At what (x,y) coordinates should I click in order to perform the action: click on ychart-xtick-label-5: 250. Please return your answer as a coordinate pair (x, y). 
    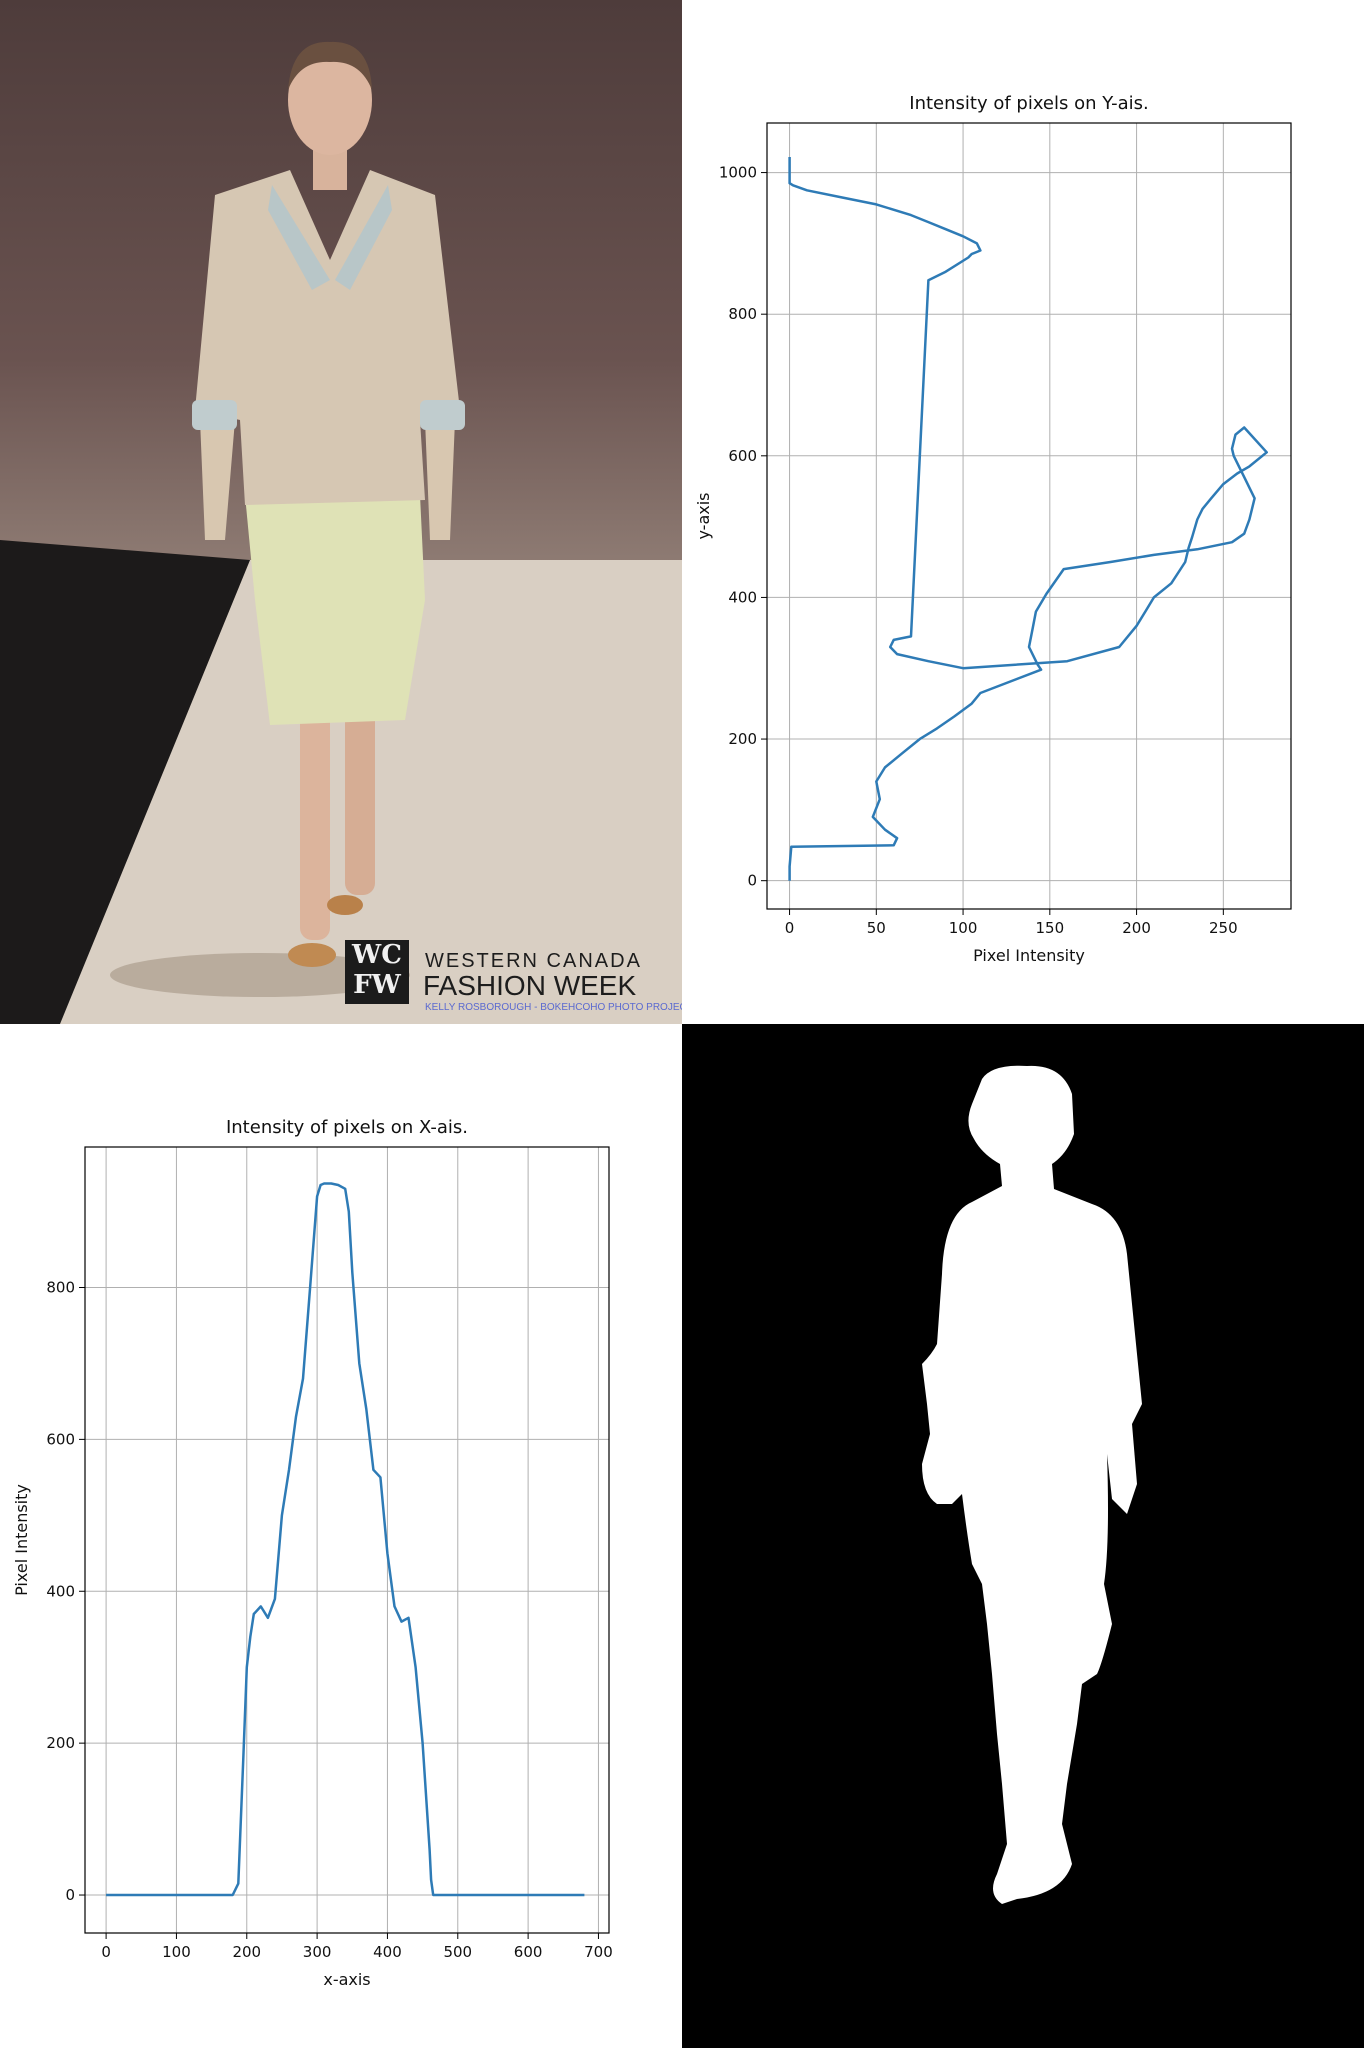
    Looking at the image, I should click on (1223, 928).